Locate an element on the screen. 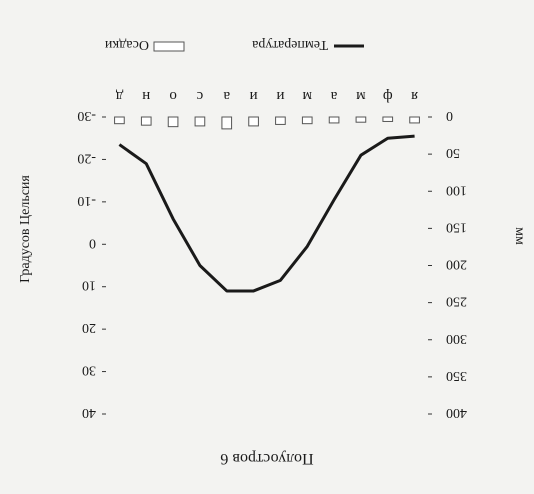 The width and height of the screenshot is (534, 494). month-label: д is located at coordinates (119, 96).